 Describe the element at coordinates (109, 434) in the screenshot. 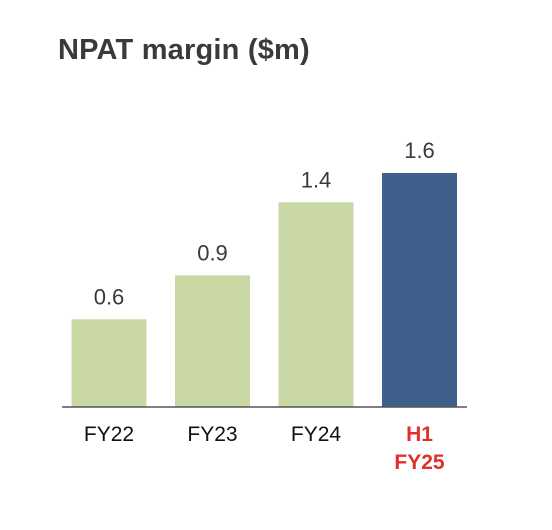

I see `x-tick-label: FY22` at that location.